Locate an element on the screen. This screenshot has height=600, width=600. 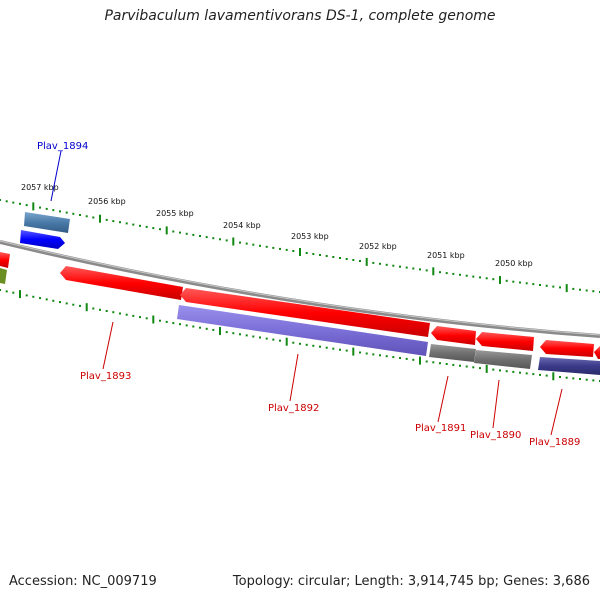
accession-label: Accession: NC_009719 is located at coordinates (83, 581).